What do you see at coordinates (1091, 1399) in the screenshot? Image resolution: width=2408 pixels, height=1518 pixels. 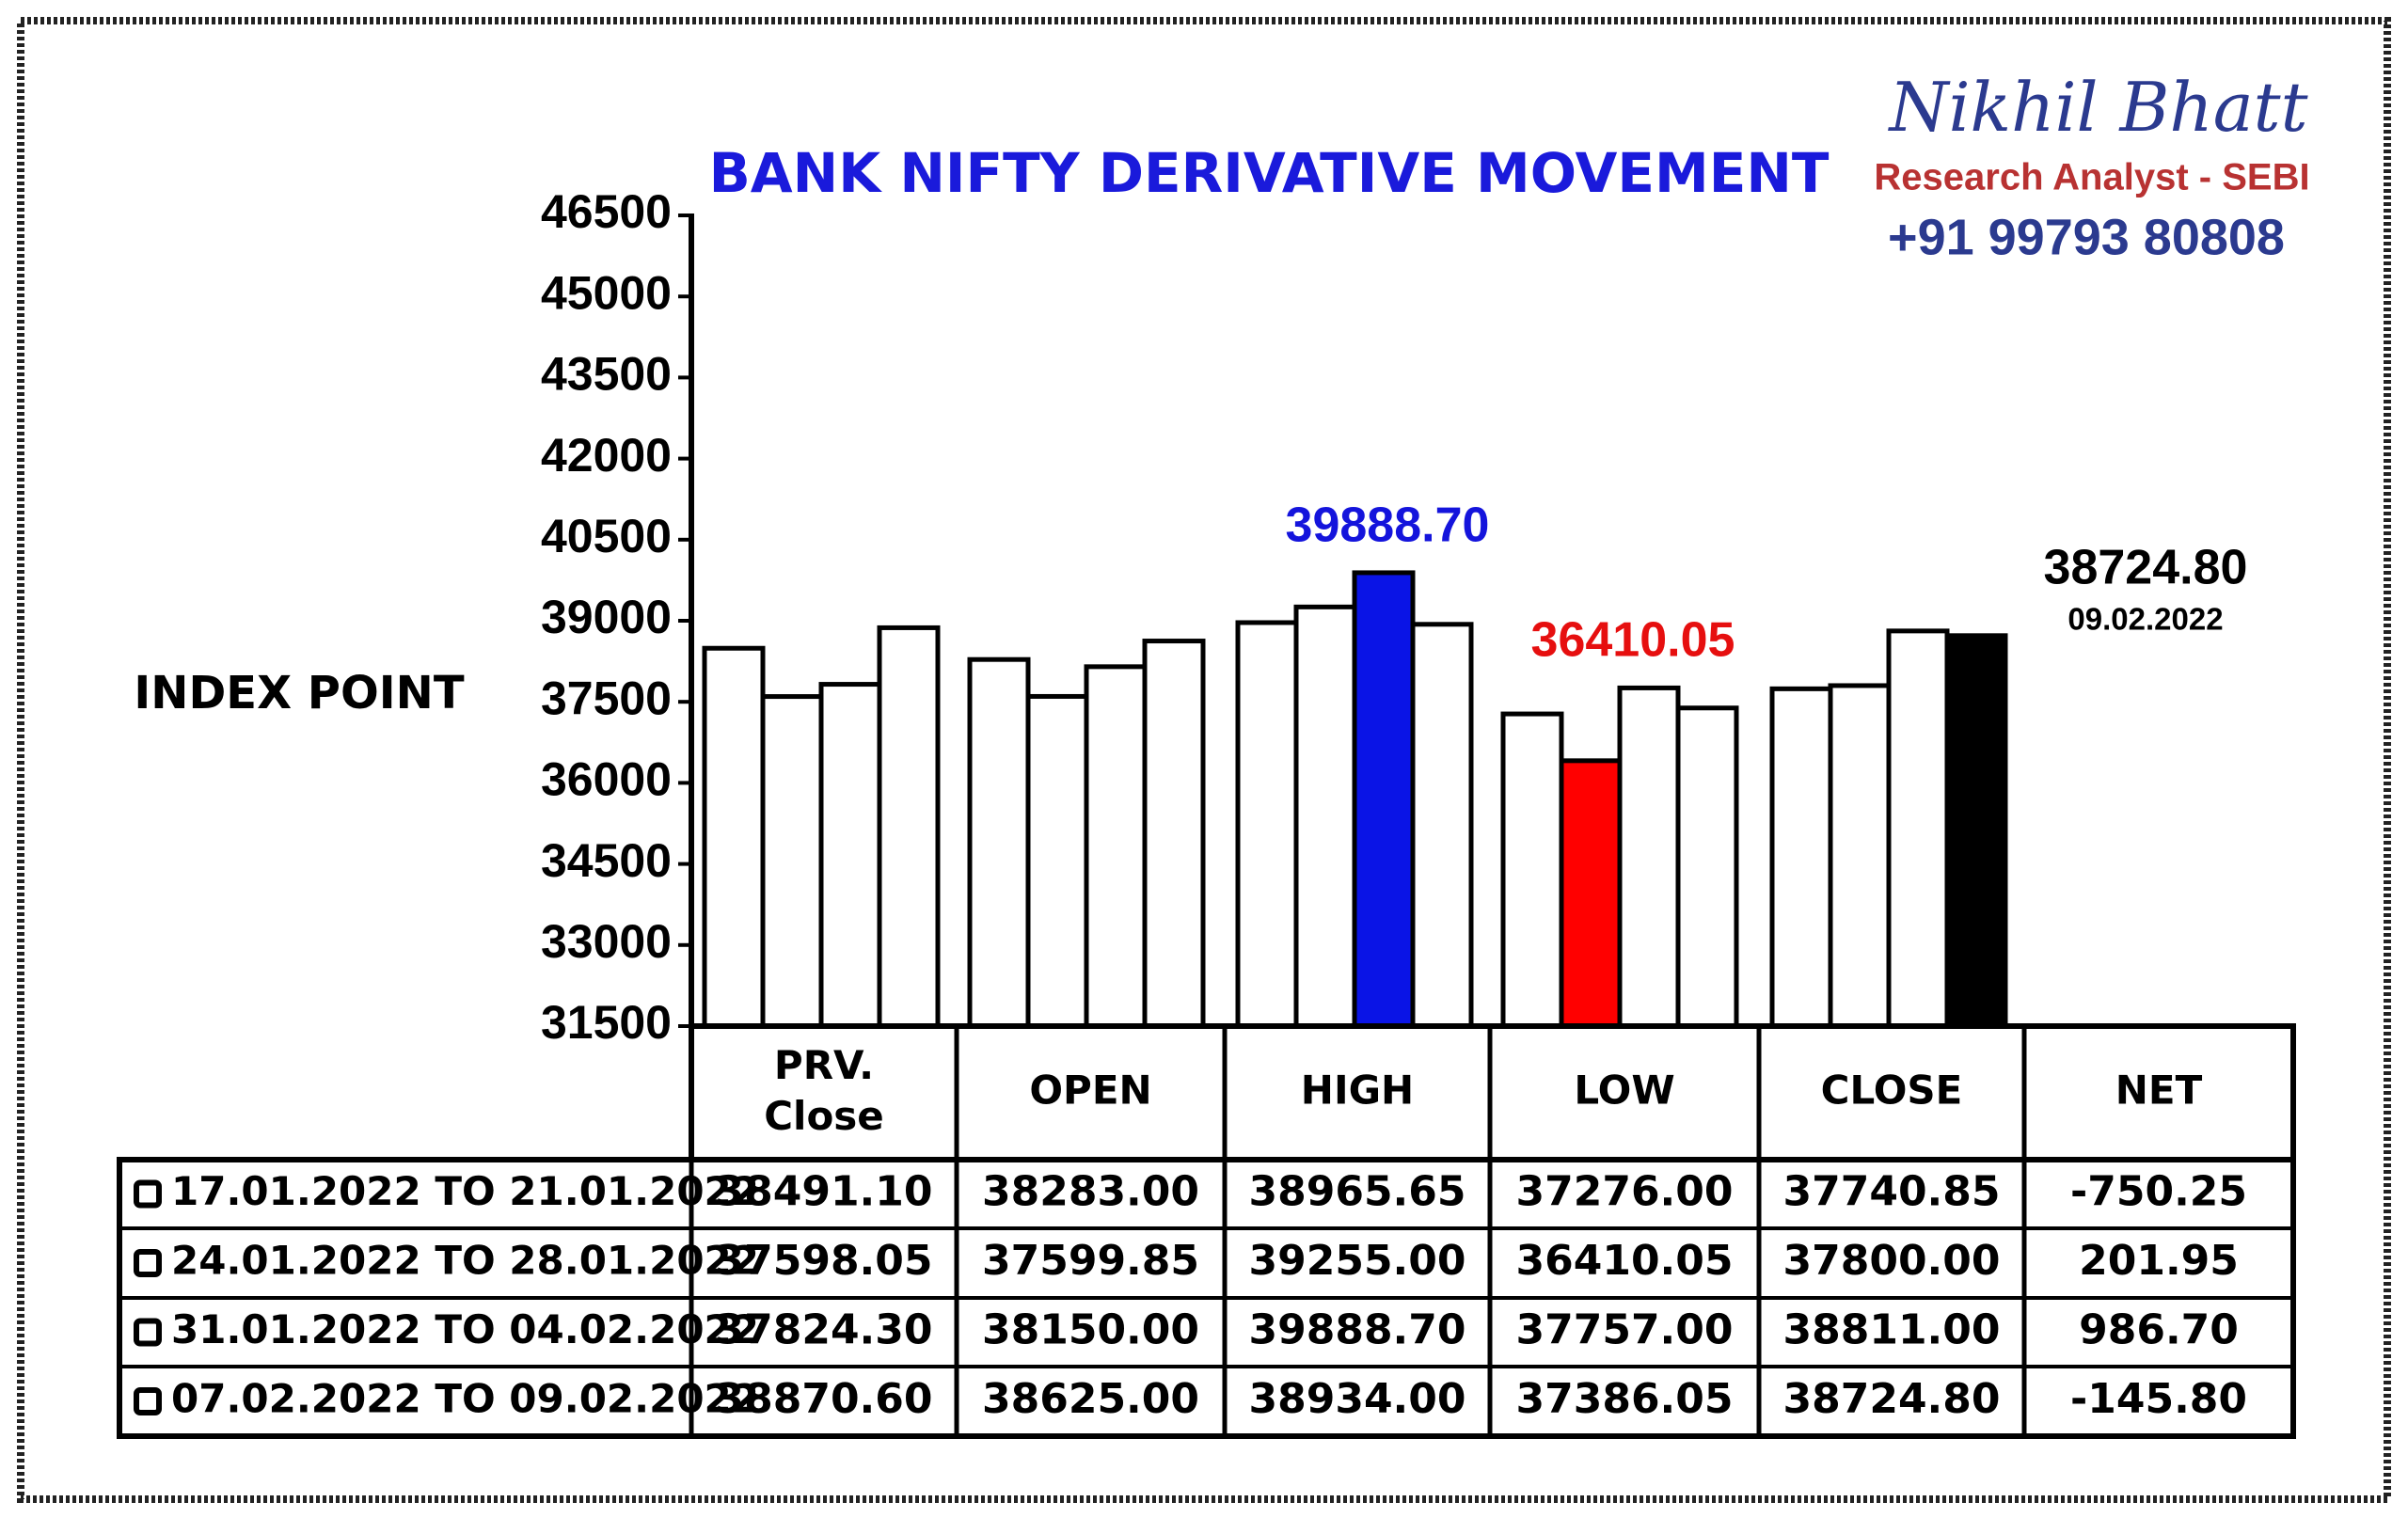 I see `table-cell: 38625.00` at bounding box center [1091, 1399].